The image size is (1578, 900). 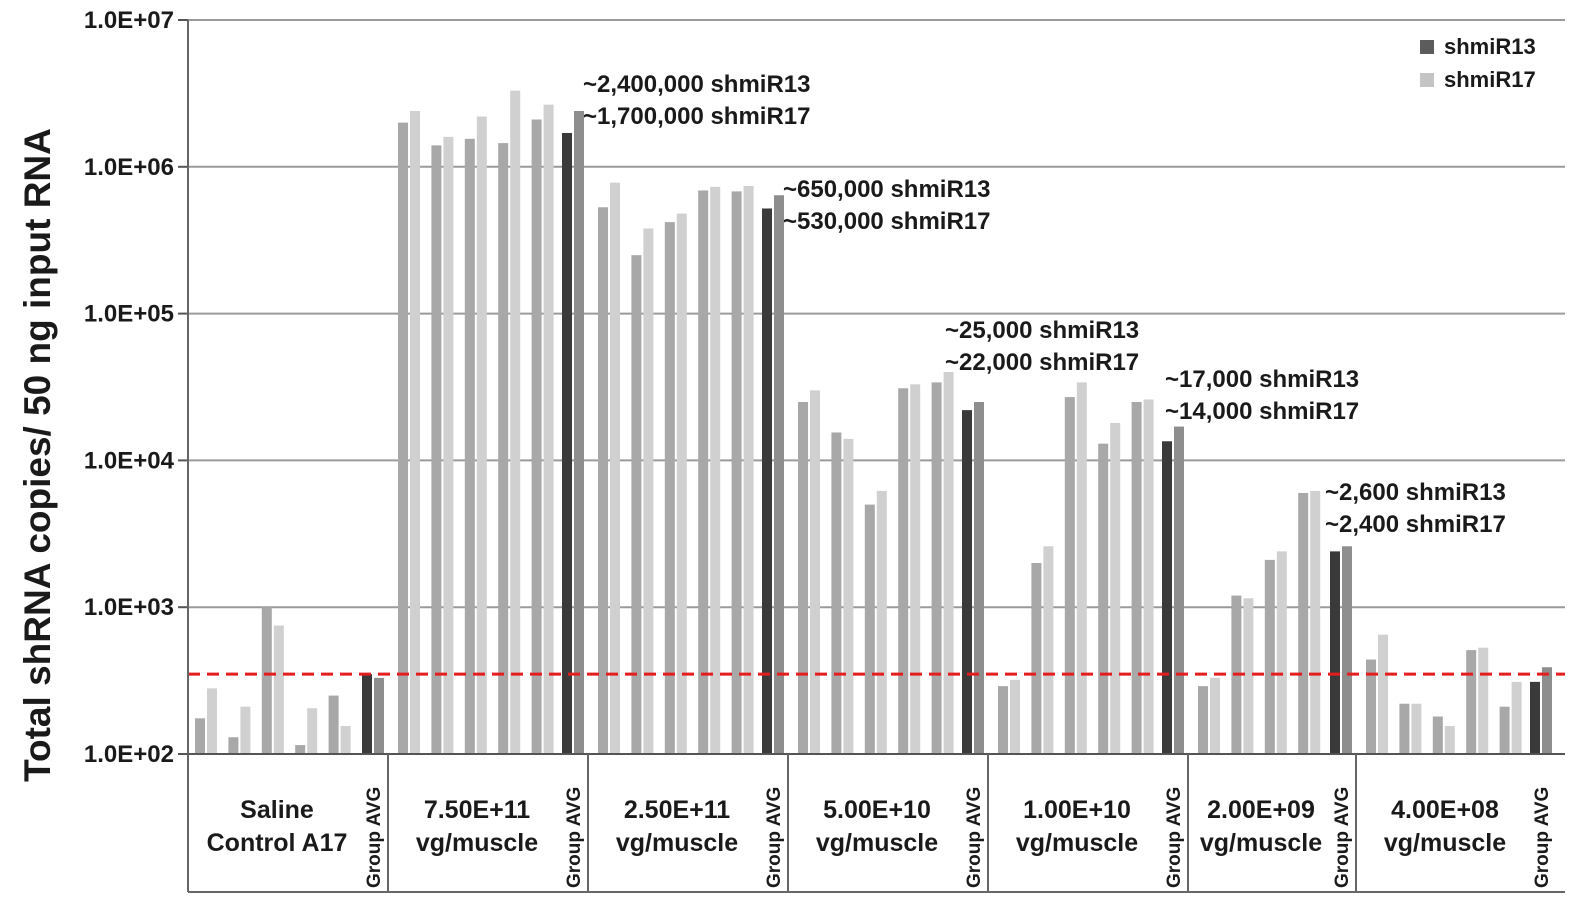 What do you see at coordinates (37, 455) in the screenshot?
I see `y-axis-label: Total shRNA copies/ 50 ng input RNA` at bounding box center [37, 455].